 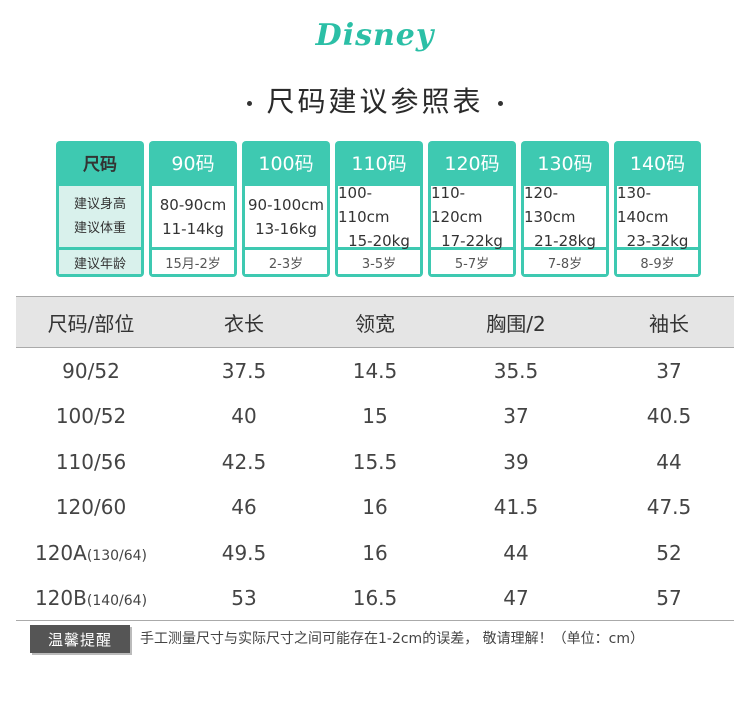 What do you see at coordinates (669, 323) in the screenshot?
I see `header-sleeve: 袖长` at bounding box center [669, 323].